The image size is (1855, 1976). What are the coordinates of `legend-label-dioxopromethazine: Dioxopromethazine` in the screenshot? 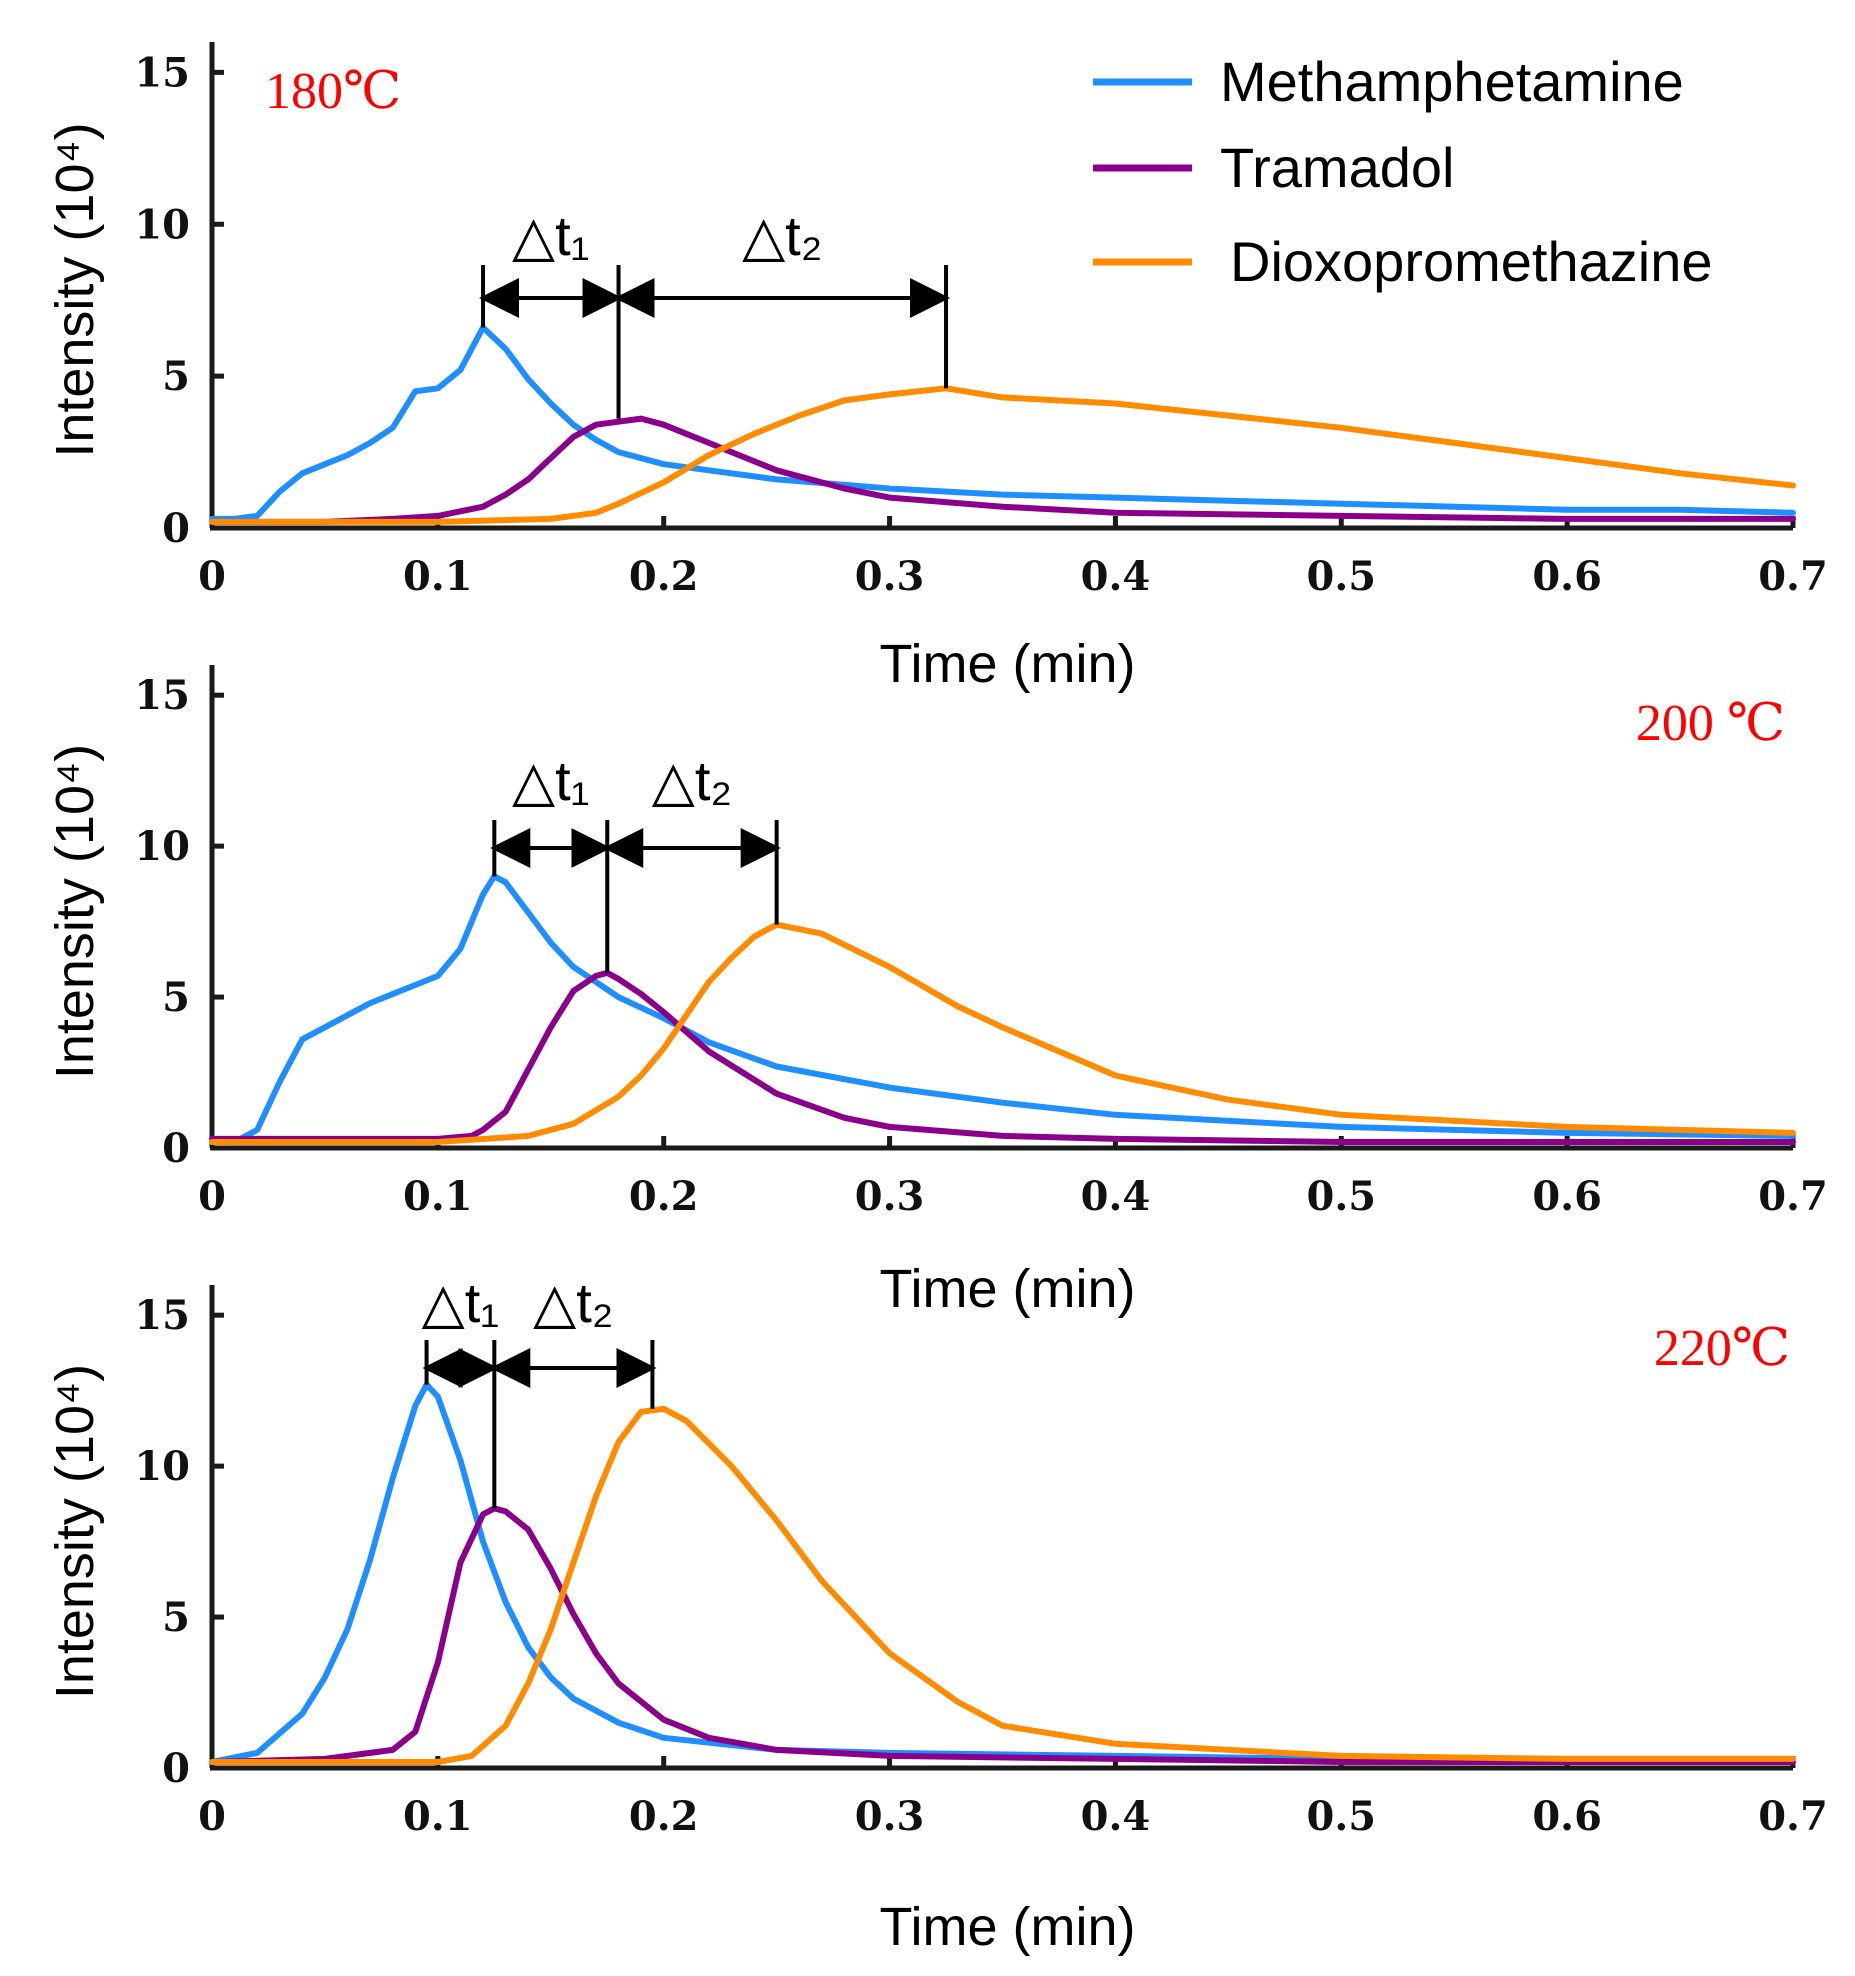 It's located at (1471, 261).